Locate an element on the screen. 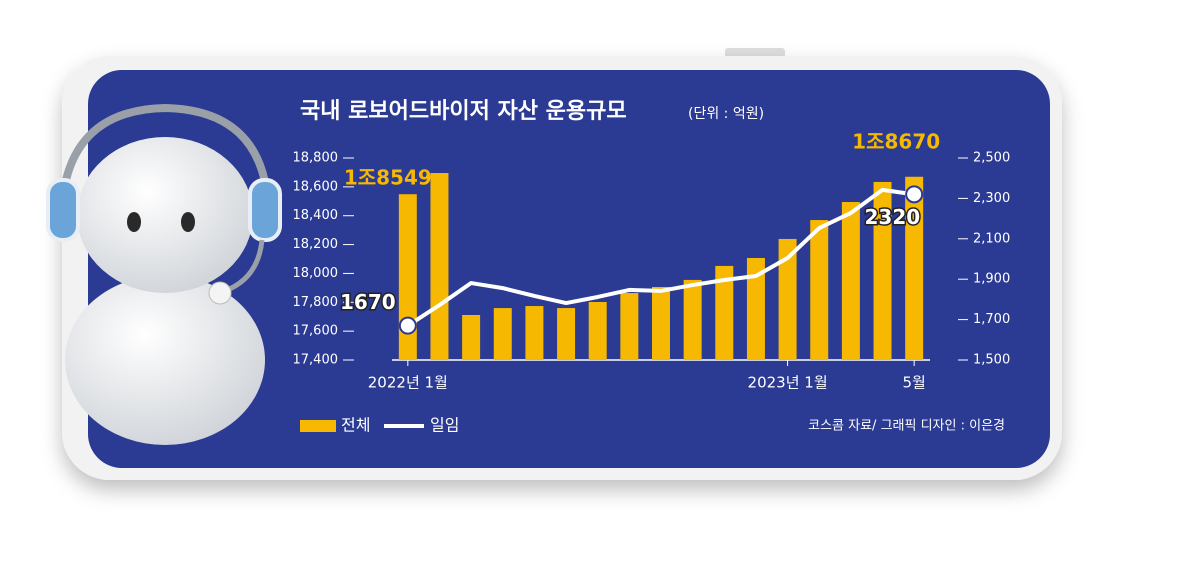 The height and width of the screenshot is (579, 1200). chart-subtitle: (단위 : 억원) is located at coordinates (726, 114).